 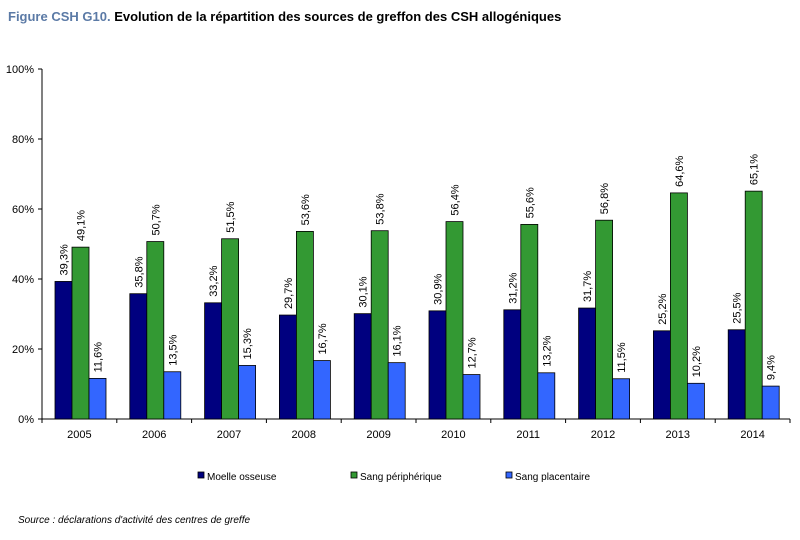 What do you see at coordinates (378, 435) in the screenshot?
I see `x-tick-label: 2009` at bounding box center [378, 435].